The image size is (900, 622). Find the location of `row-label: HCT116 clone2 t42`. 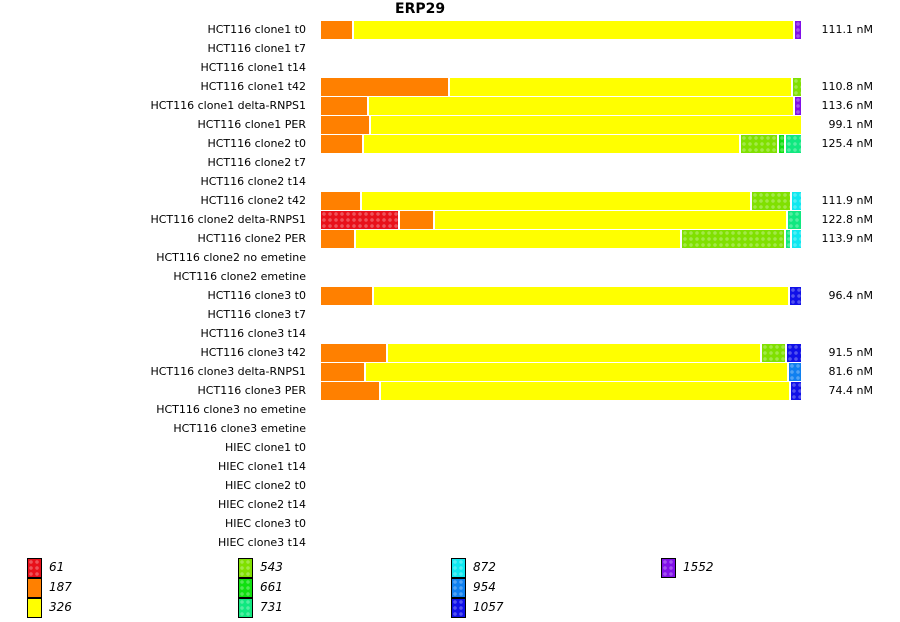

row-label: HCT116 clone2 t42 is located at coordinates (253, 200).